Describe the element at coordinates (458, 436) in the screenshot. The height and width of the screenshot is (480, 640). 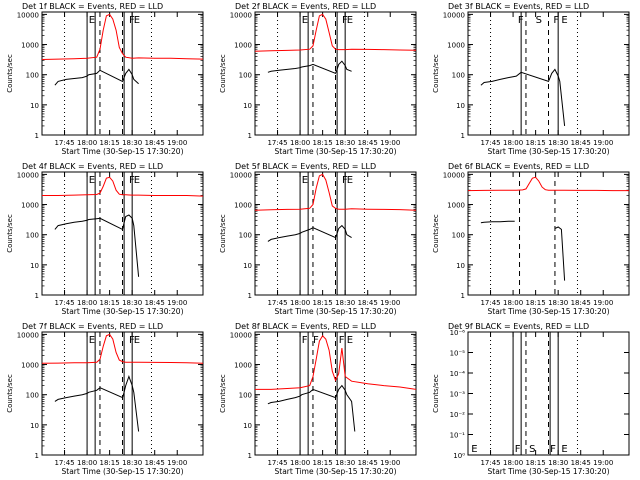
I see `y-tick-label: 10⁻¹` at that location.